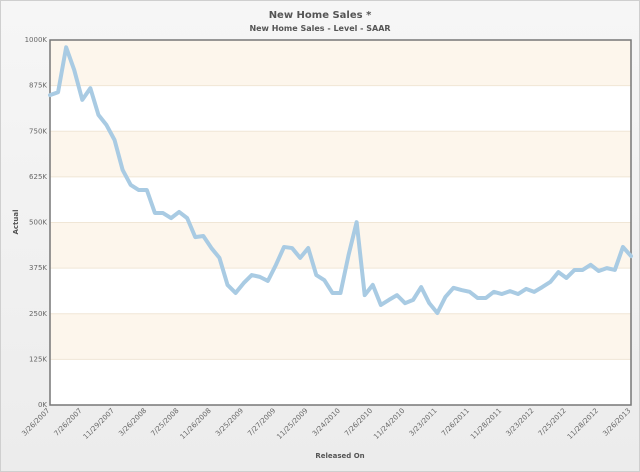  Describe the element at coordinates (520, 422) in the screenshot. I see `x-tick-label: 3/23/2012` at that location.